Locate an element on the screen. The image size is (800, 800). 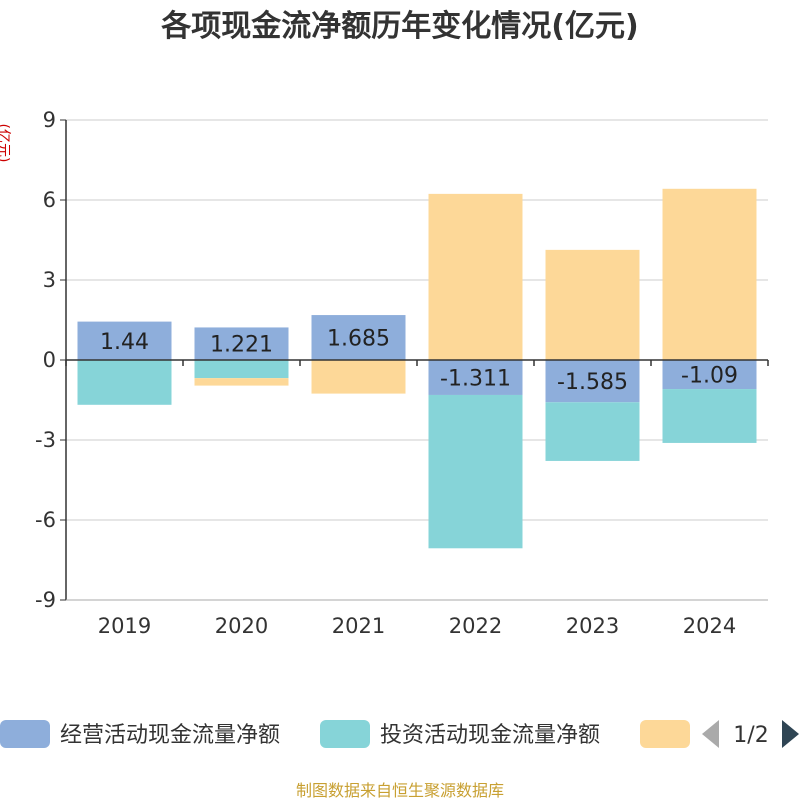
y-axis-ticks: 9 6 3 0 -3 -6 -9 is located at coordinates (50, 360).